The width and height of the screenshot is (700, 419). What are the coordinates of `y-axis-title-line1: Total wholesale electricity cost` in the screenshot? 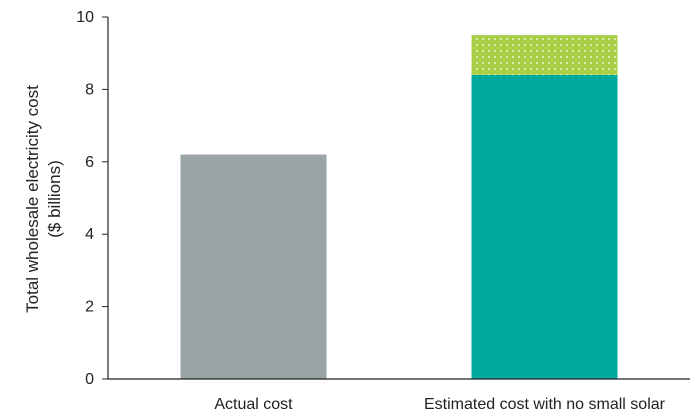 It's located at (32, 199).